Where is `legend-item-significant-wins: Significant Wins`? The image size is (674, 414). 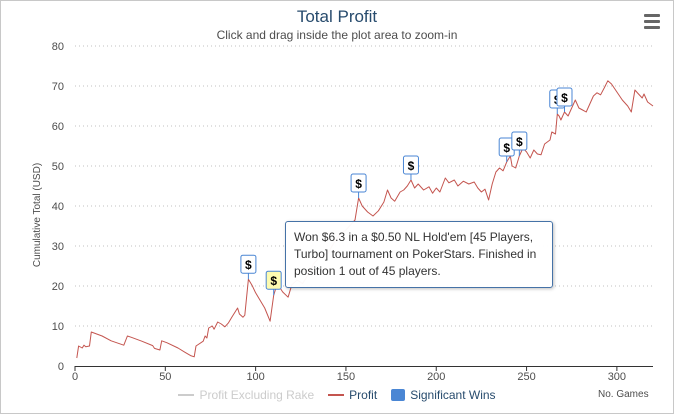 legend-item-significant-wins: Significant Wins is located at coordinates (443, 395).